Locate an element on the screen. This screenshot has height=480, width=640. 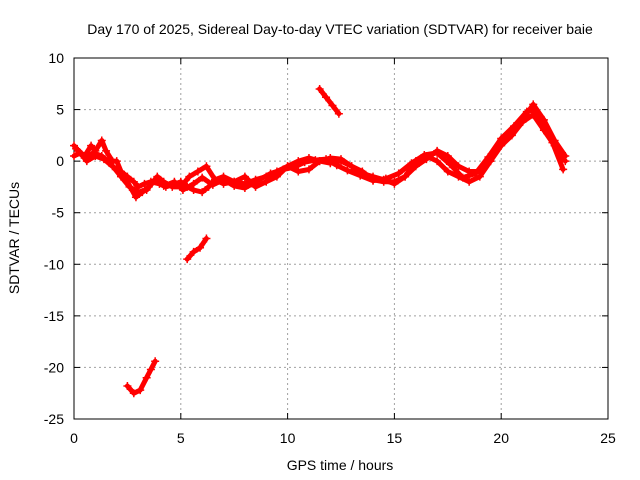
series-segment-mid is located at coordinates (197, 249).